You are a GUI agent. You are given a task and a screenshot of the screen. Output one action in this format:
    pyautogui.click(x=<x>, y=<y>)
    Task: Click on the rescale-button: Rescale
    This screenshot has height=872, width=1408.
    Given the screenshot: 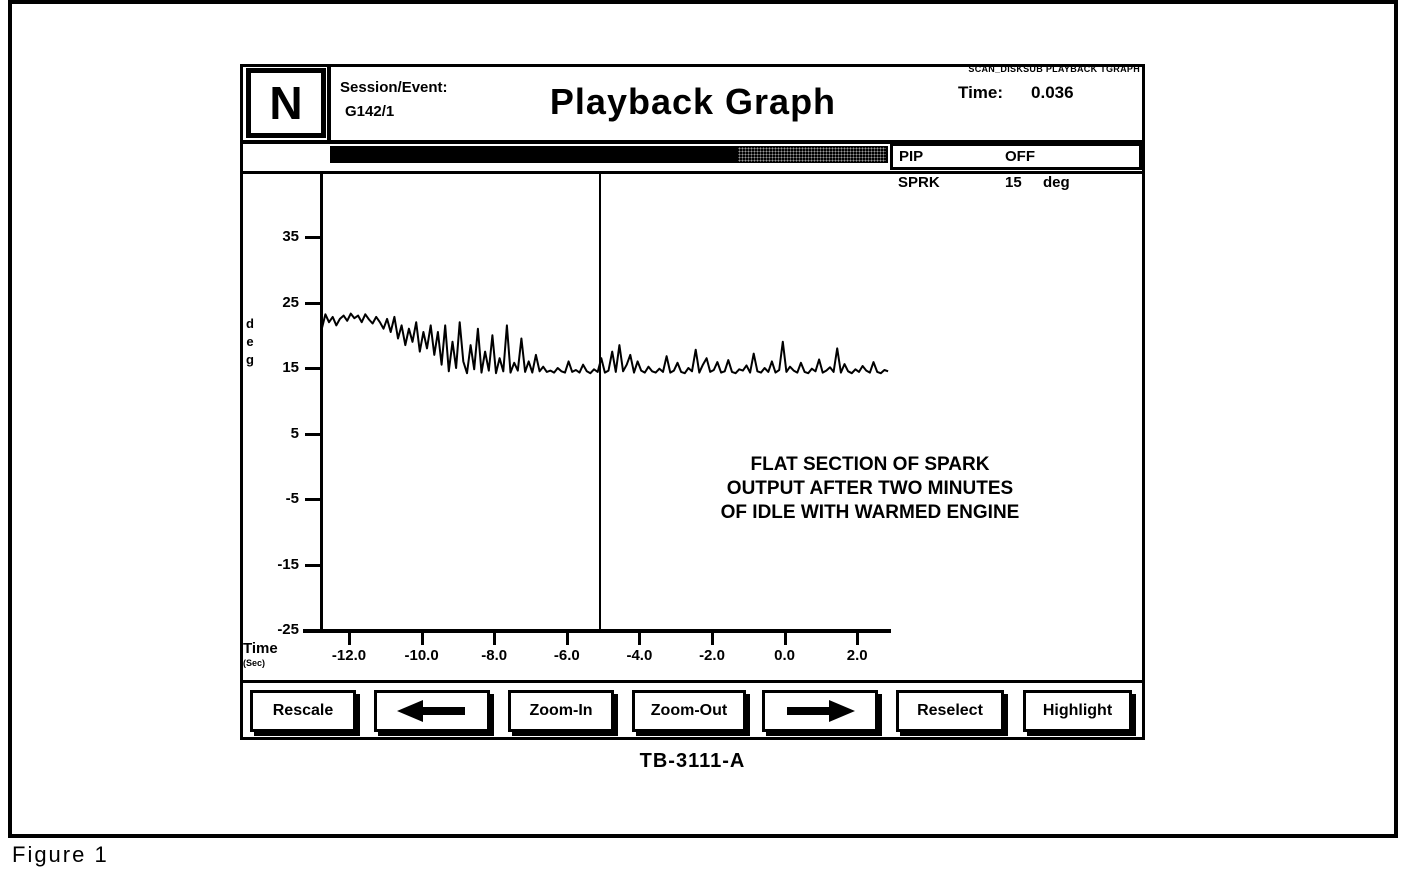 What is the action you would take?
    pyautogui.click(x=303, y=711)
    